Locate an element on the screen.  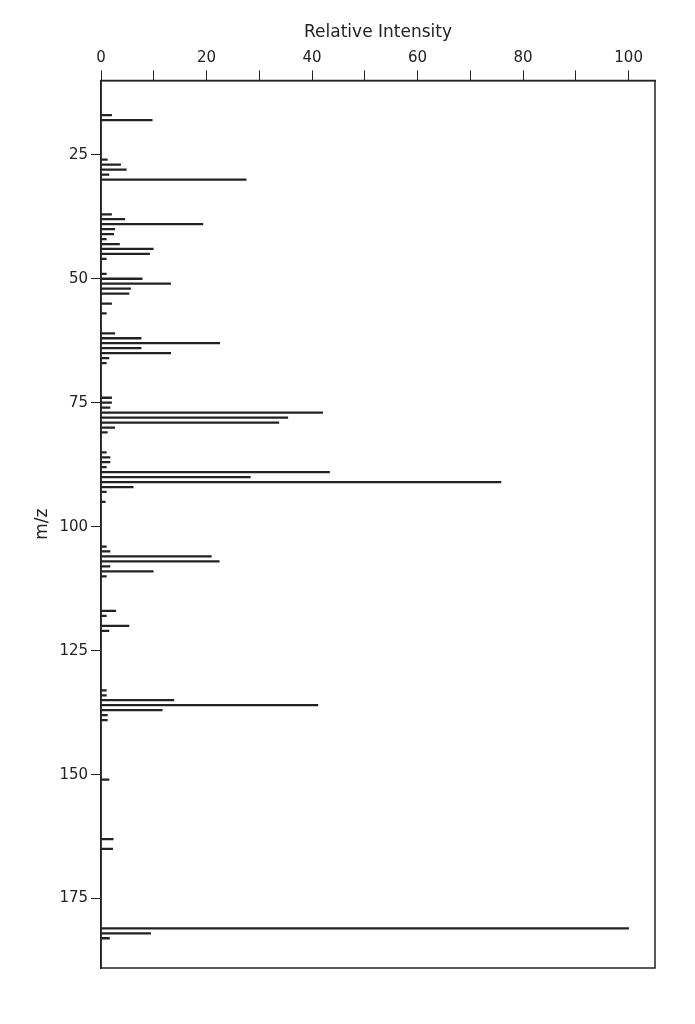
x-tick-label: 0 is located at coordinates (101, 57).